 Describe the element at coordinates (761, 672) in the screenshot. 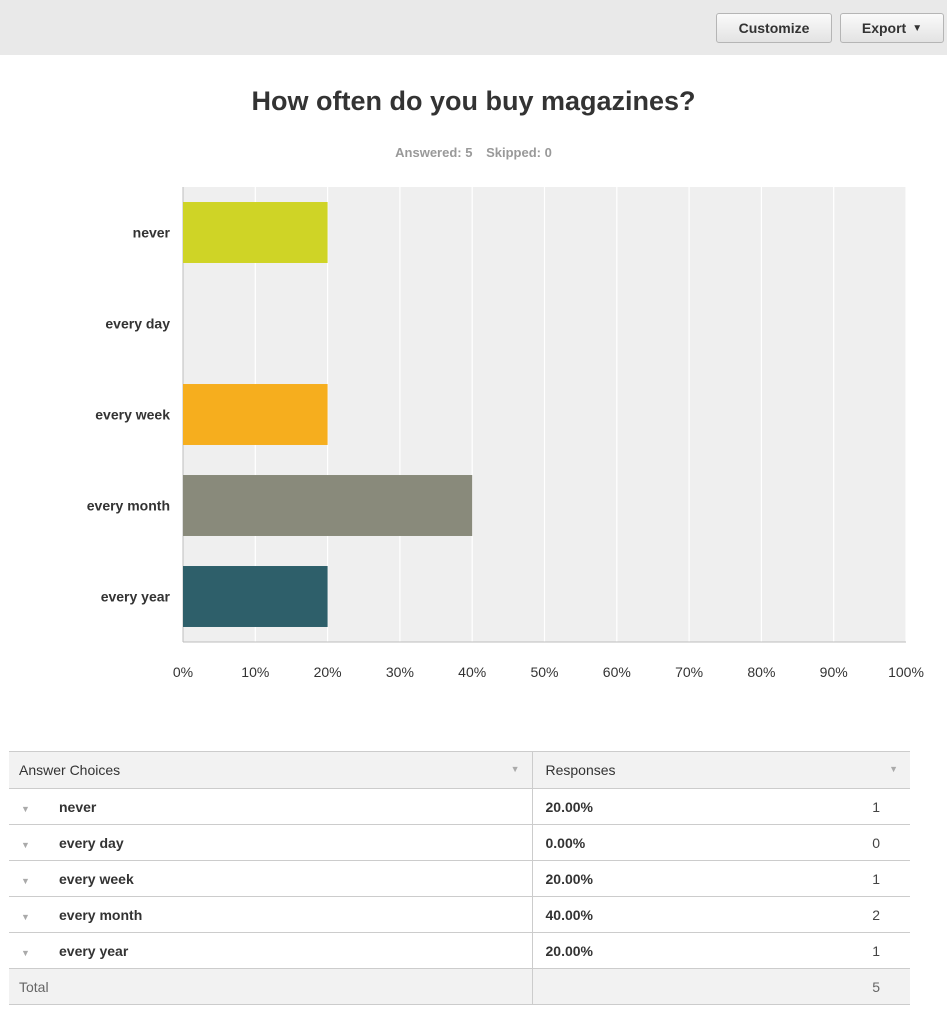

I see `x-tick-label: 80%` at that location.